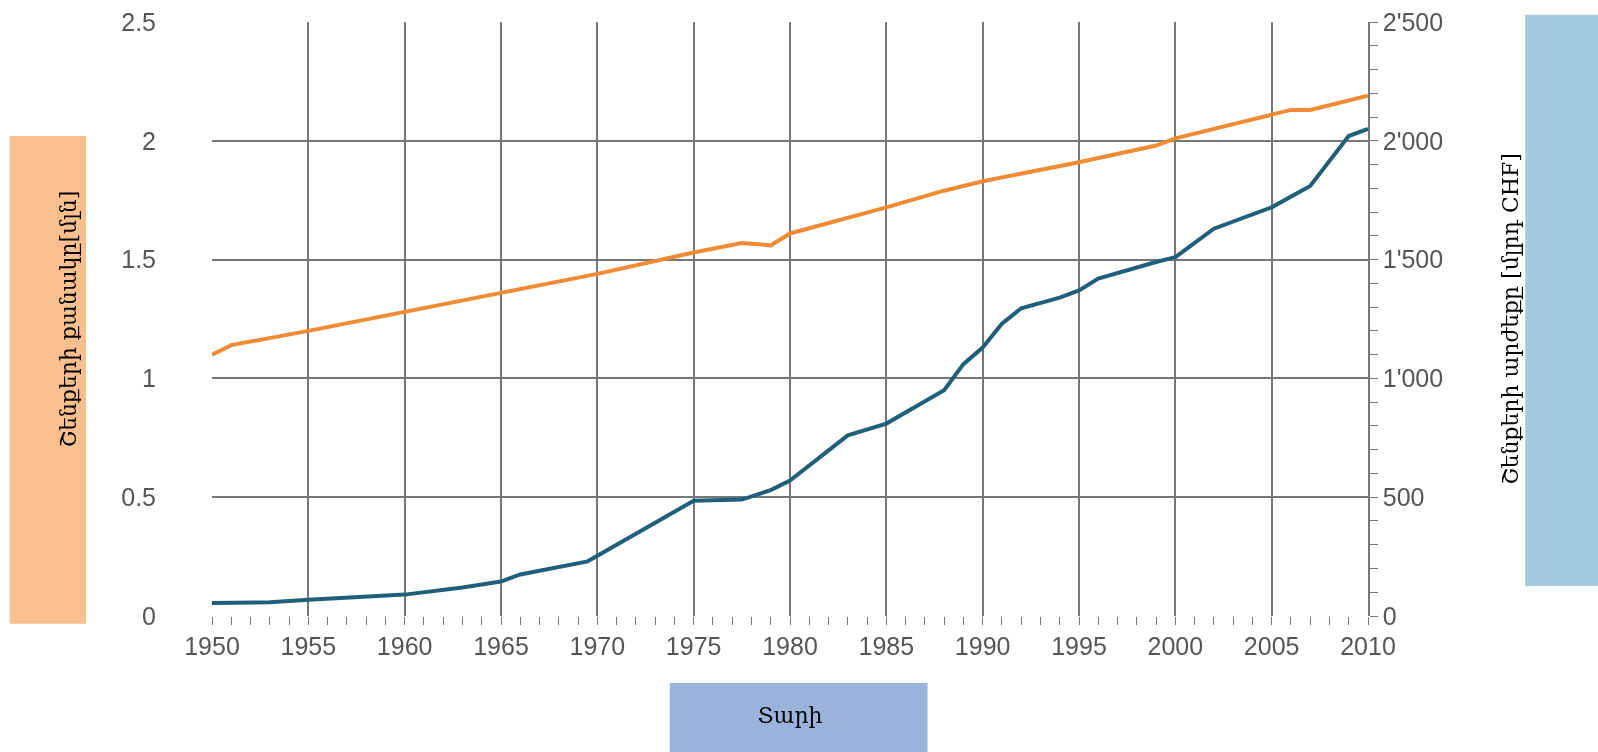 This screenshot has width=1598, height=752. I want to click on y-tick-label: 1, so click(149, 378).